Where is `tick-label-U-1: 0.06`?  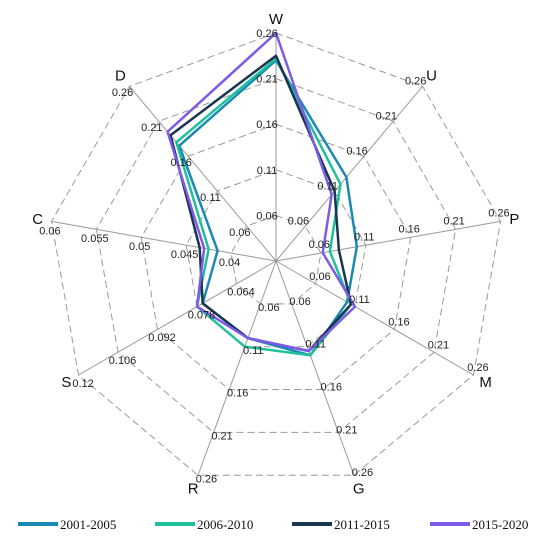
tick-label-U-1: 0.06 is located at coordinates (298, 221).